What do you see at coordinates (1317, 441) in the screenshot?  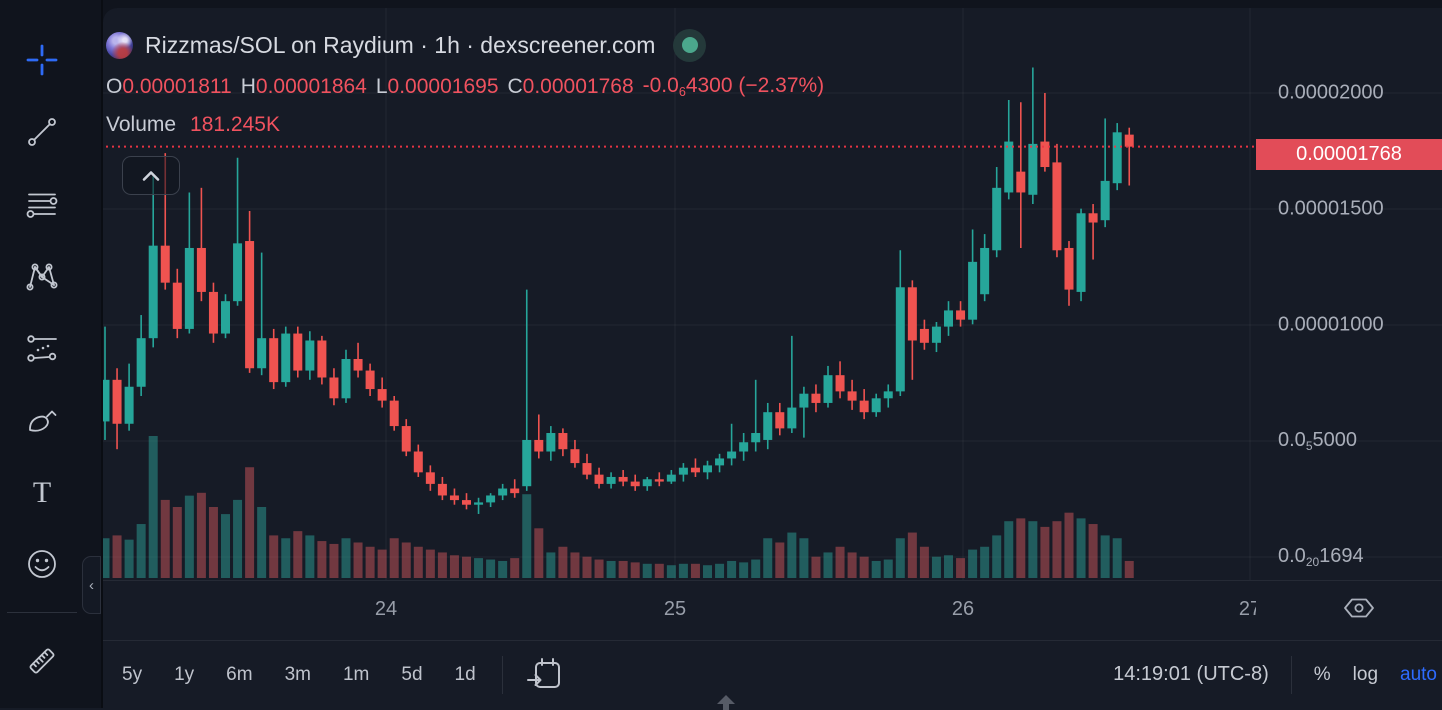 I see `price-axis-tick-label: 0.055000` at bounding box center [1317, 441].